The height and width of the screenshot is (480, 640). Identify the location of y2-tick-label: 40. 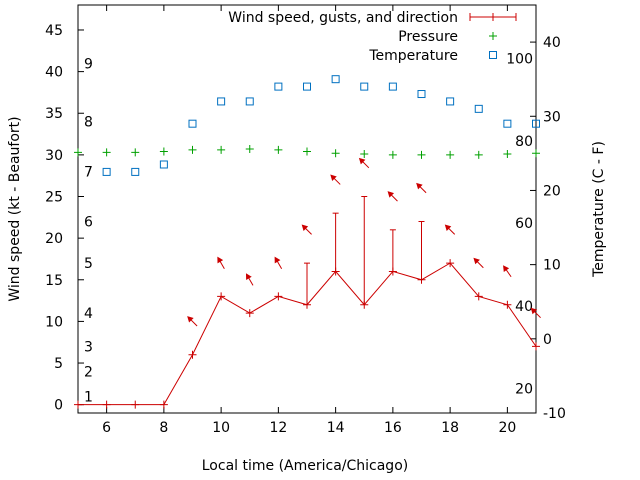
(552, 43).